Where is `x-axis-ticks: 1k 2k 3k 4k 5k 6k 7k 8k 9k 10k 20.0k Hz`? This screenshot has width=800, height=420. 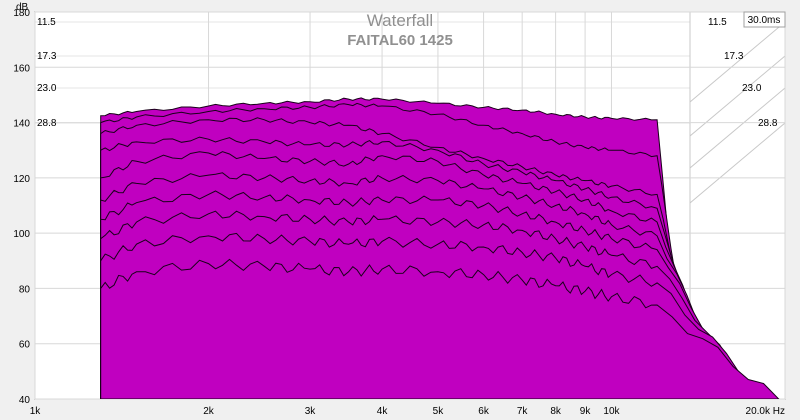 x-axis-ticks: 1k 2k 3k 4k 5k 6k 7k 8k 9k 10k 20.0k Hz is located at coordinates (407, 411).